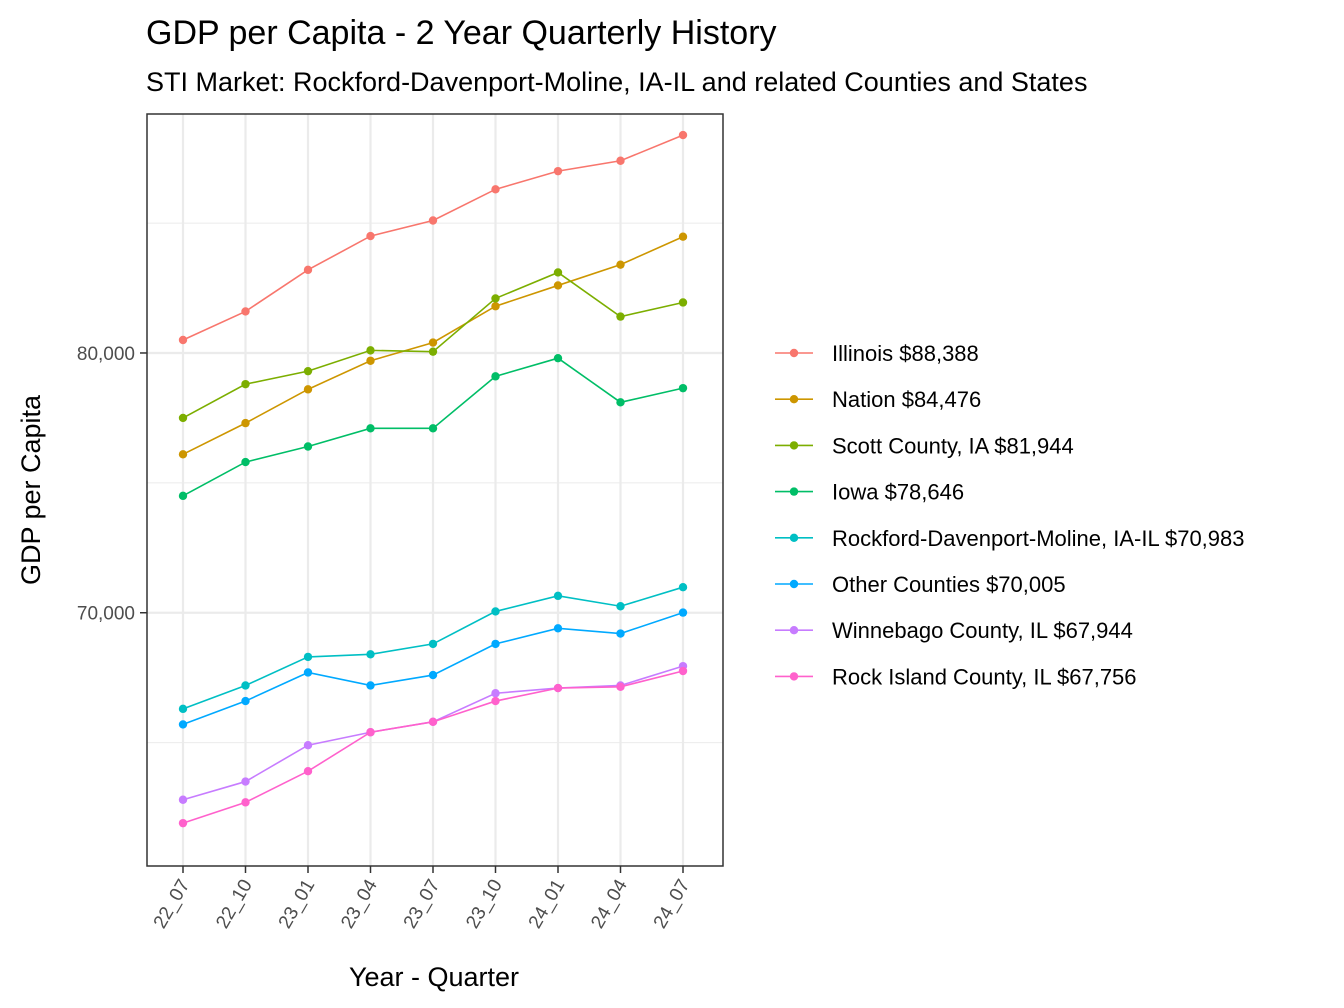 This screenshot has width=1344, height=1008. What do you see at coordinates (112, 484) in the screenshot?
I see `y-axis: 70,000 80,000` at bounding box center [112, 484].